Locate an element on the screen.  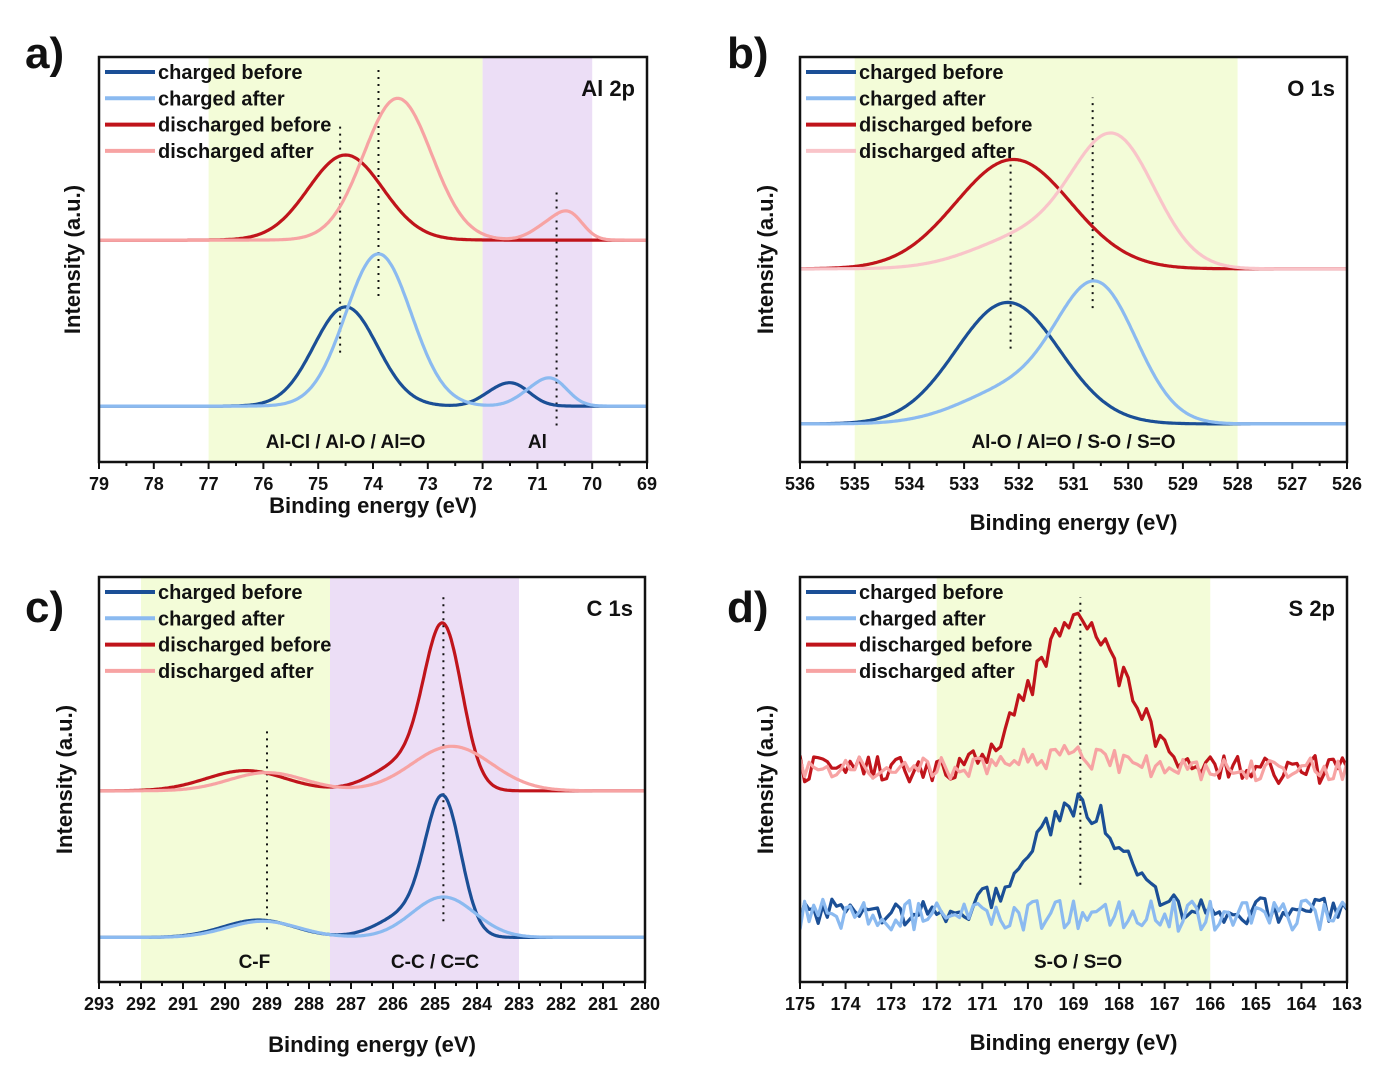
x-tick-label: 282 is located at coordinates (561, 1004).